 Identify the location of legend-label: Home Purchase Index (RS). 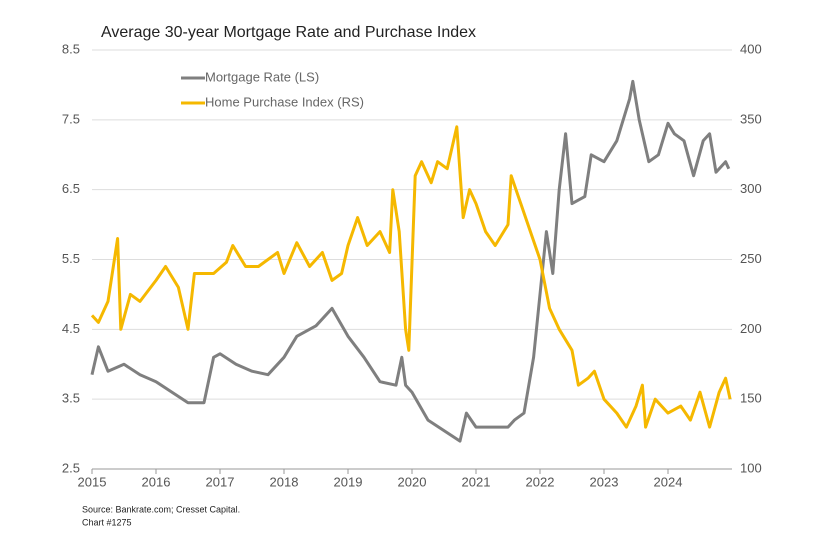
(284, 101).